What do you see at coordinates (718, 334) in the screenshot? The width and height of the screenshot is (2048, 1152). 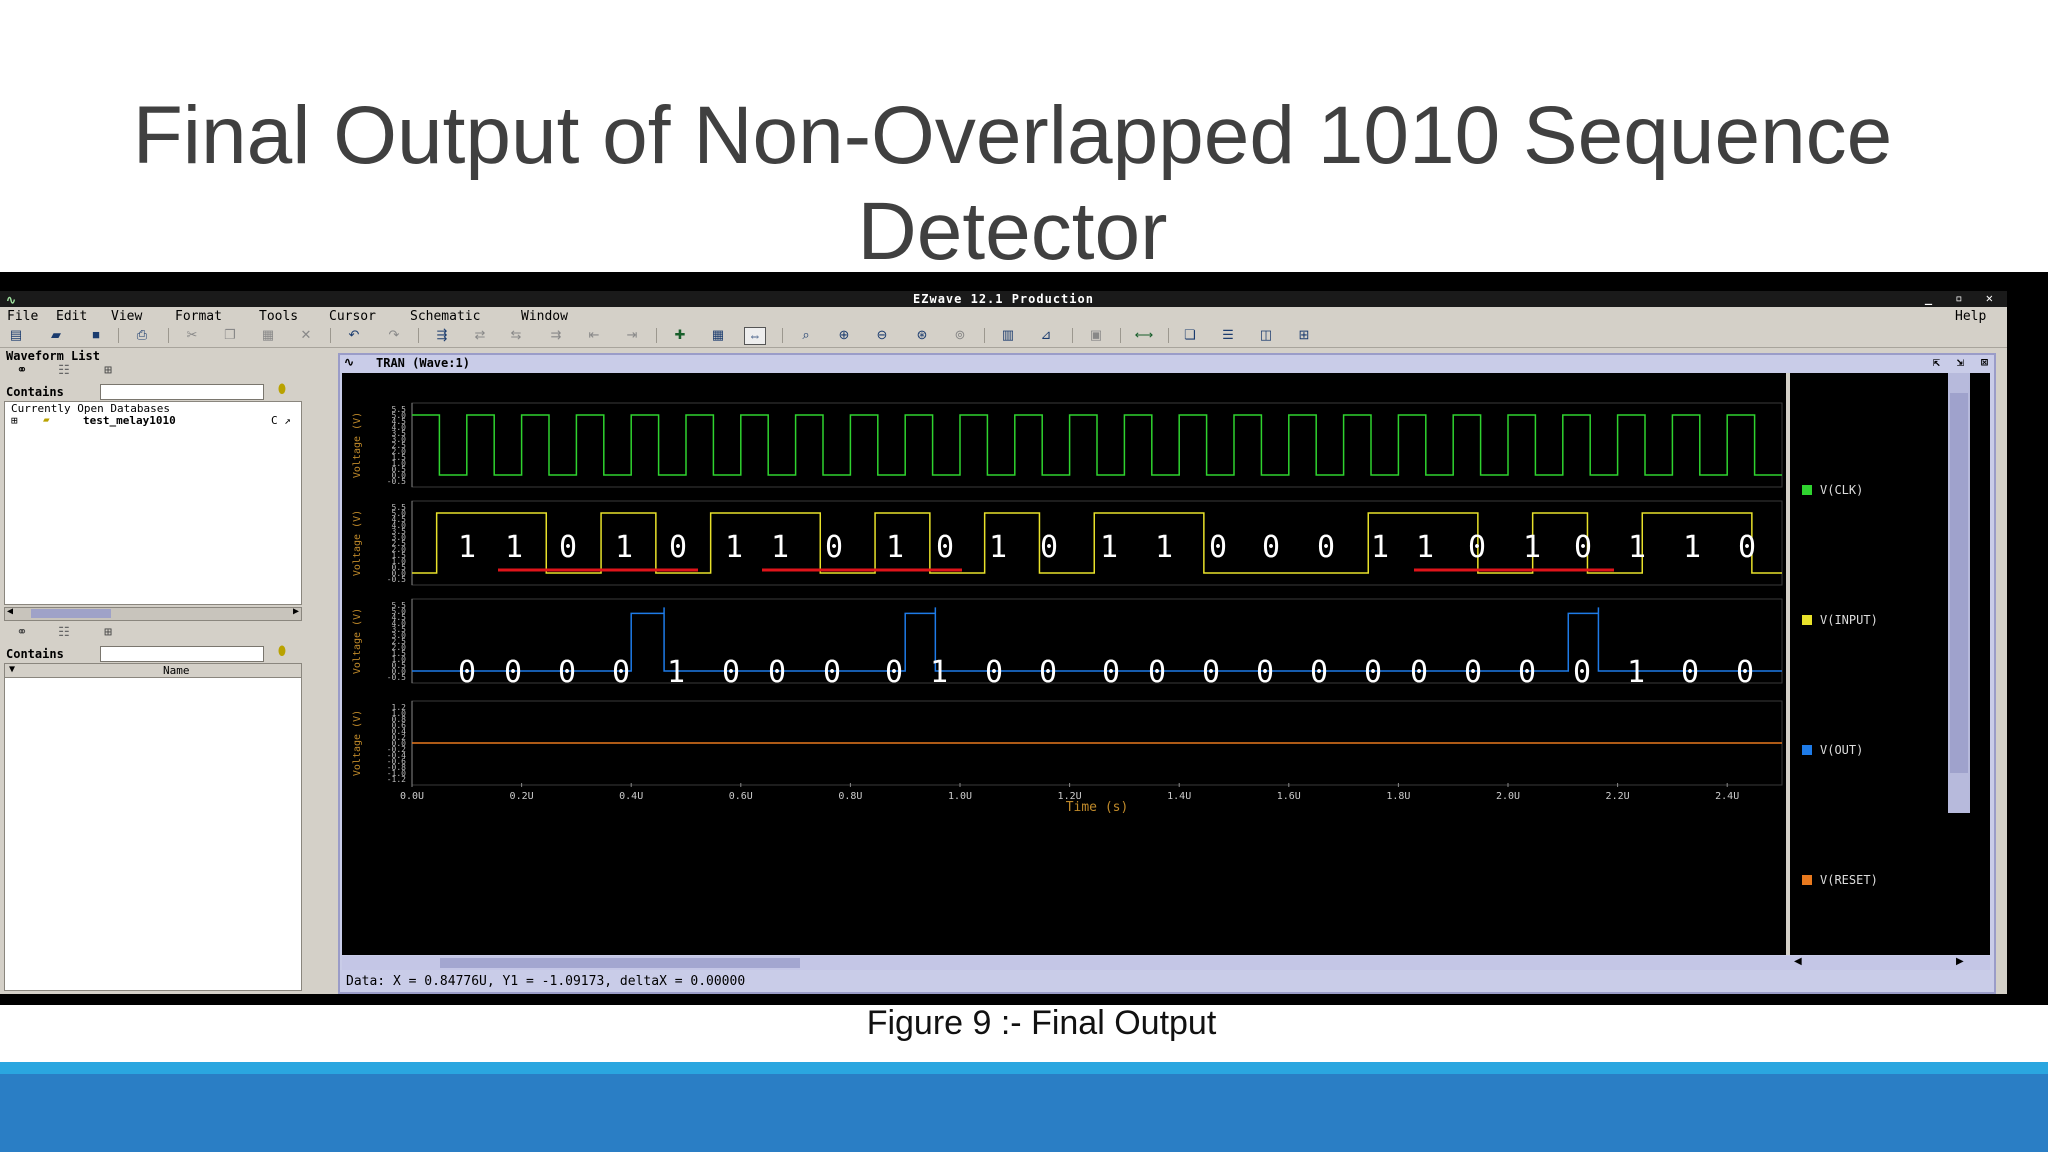 I see `grid-icon: ▦` at bounding box center [718, 334].